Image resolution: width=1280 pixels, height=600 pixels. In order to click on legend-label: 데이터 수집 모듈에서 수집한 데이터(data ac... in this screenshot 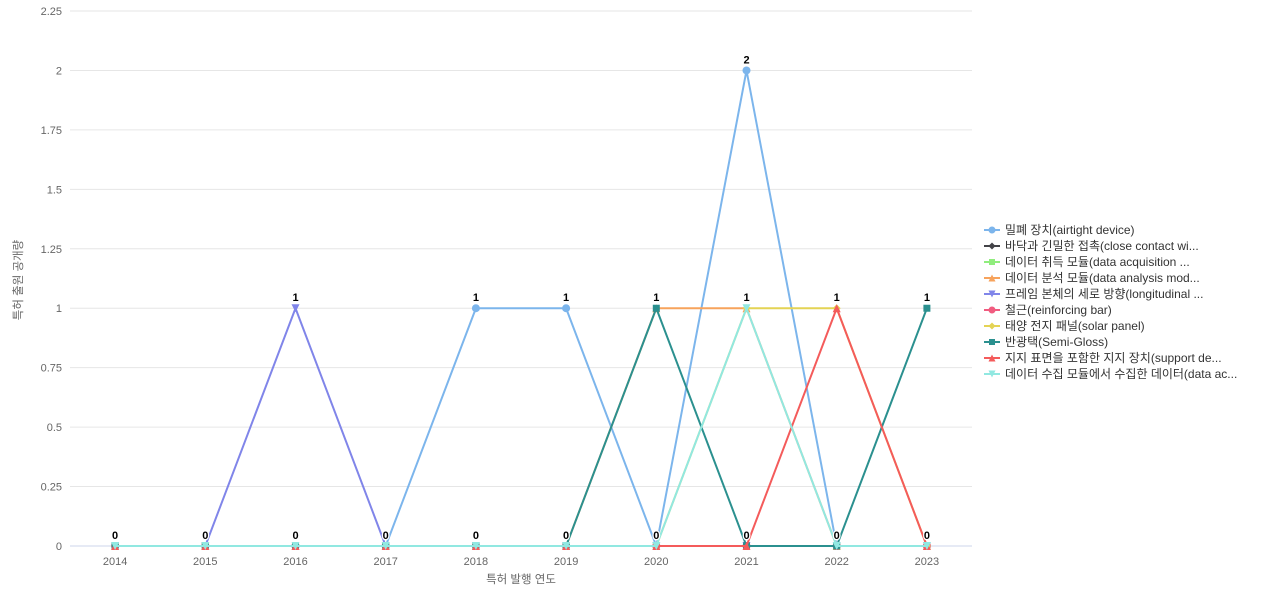, I will do `click(1121, 374)`.